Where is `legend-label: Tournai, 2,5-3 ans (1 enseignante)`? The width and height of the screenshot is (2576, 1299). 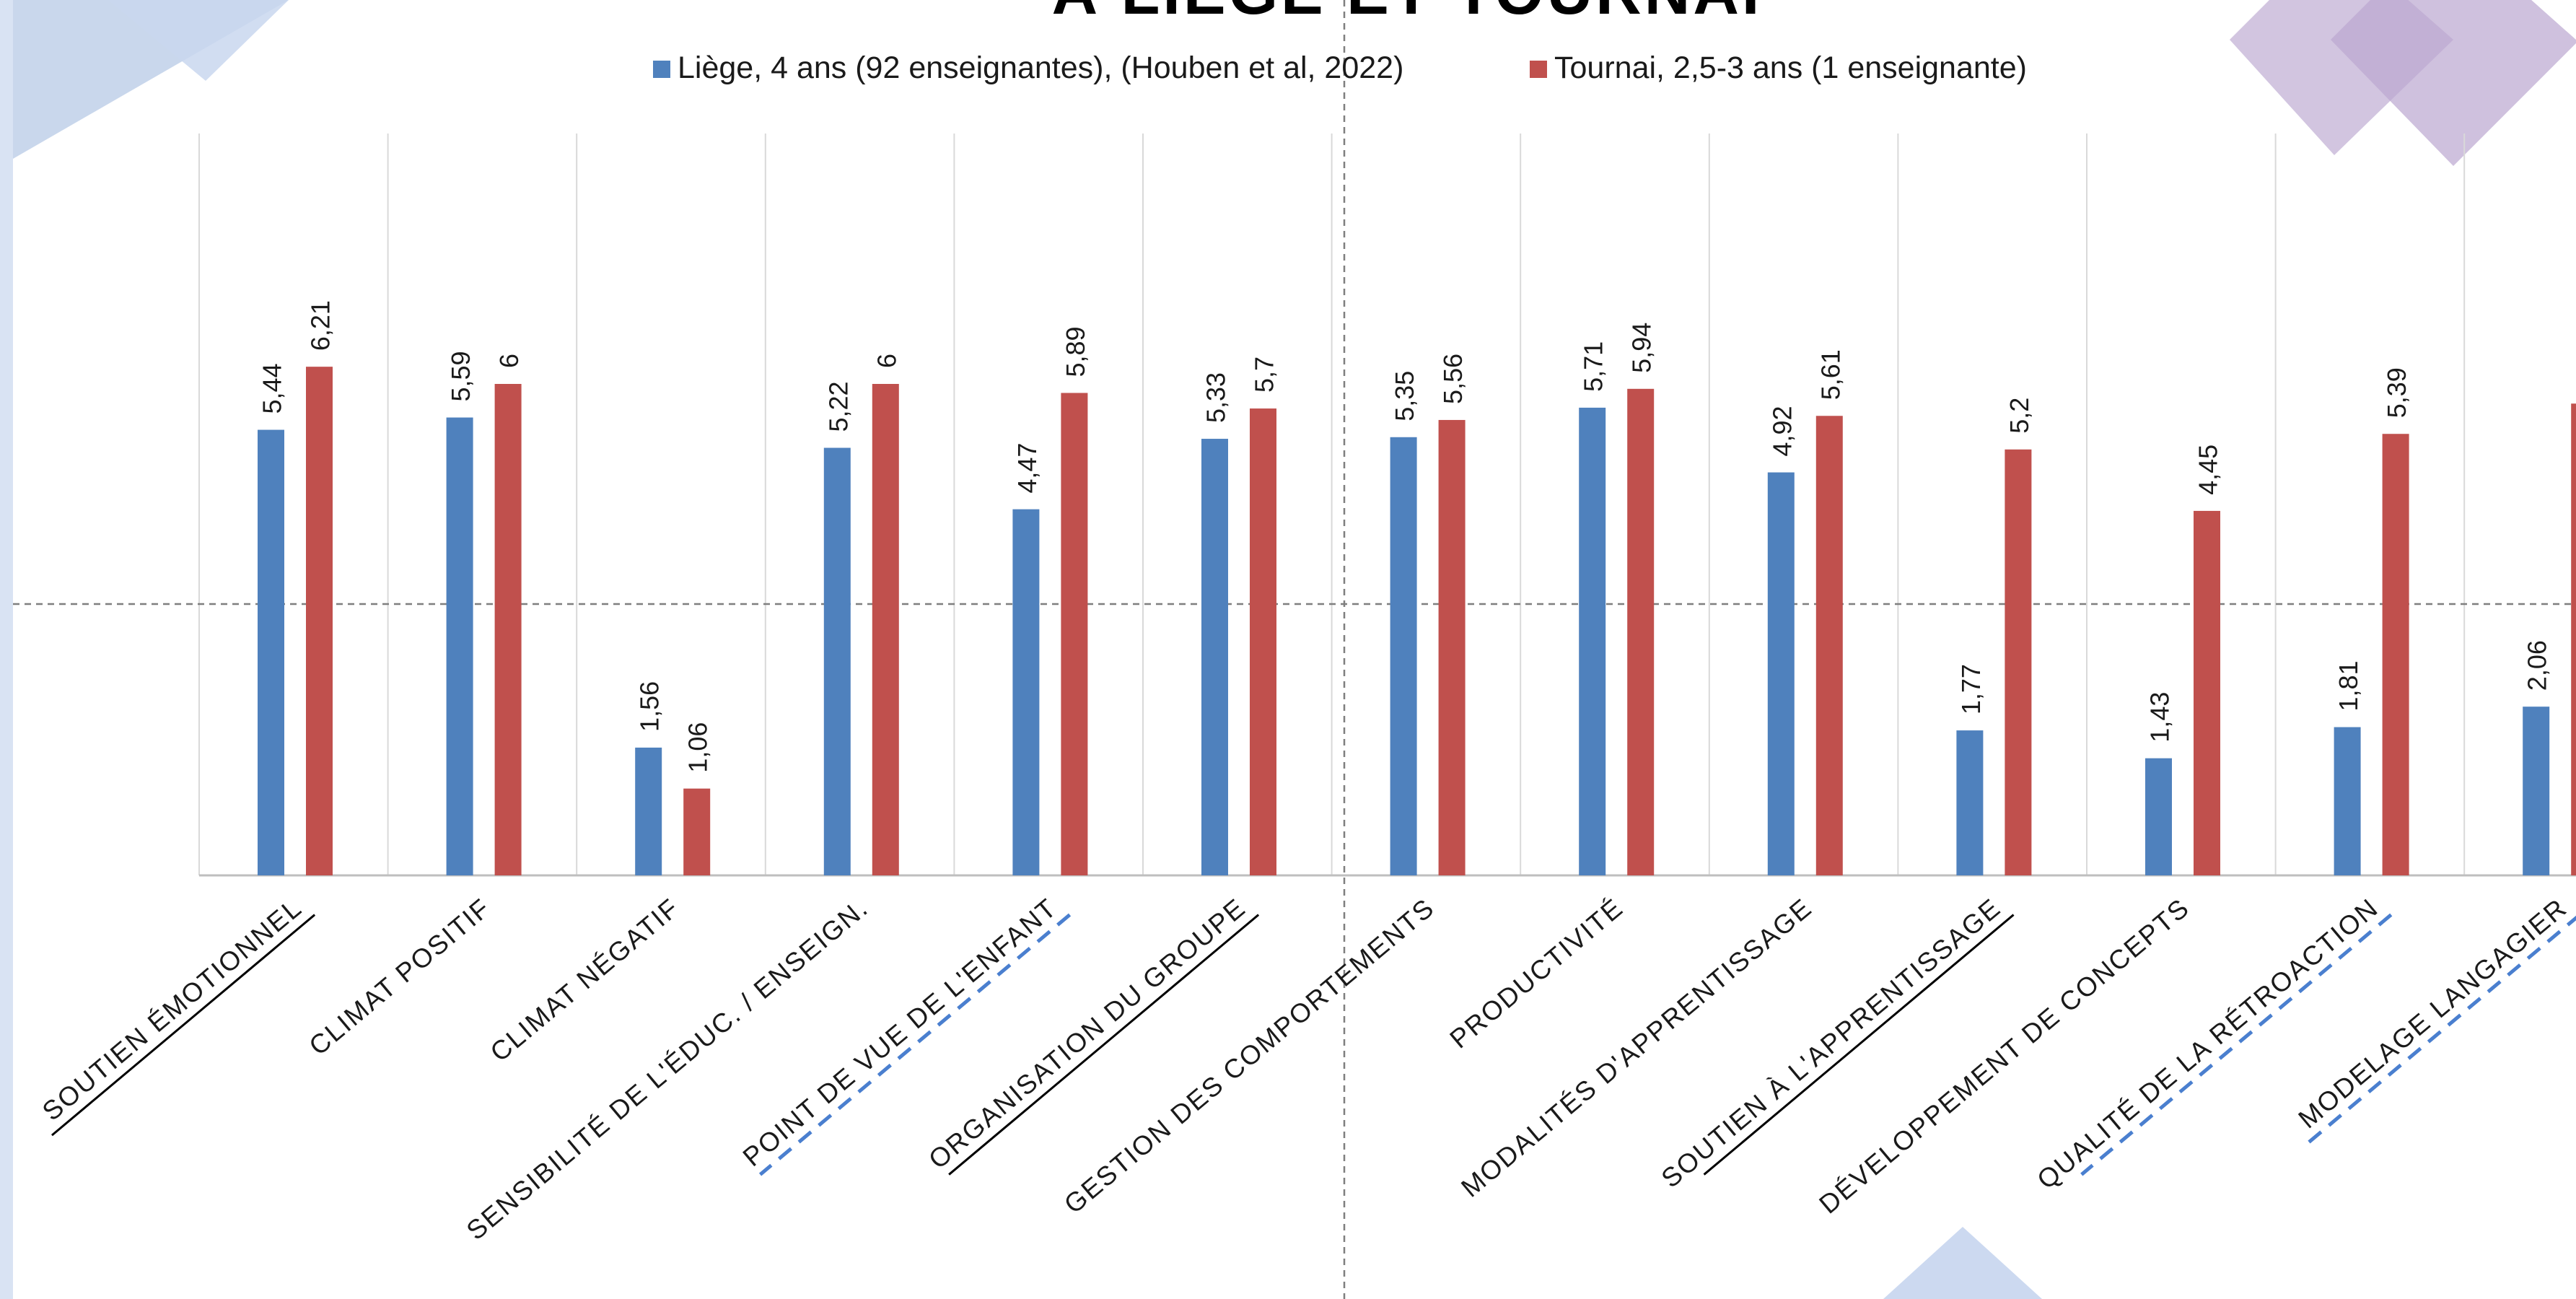 legend-label: Tournai, 2,5-3 ans (1 enseignante) is located at coordinates (1790, 68).